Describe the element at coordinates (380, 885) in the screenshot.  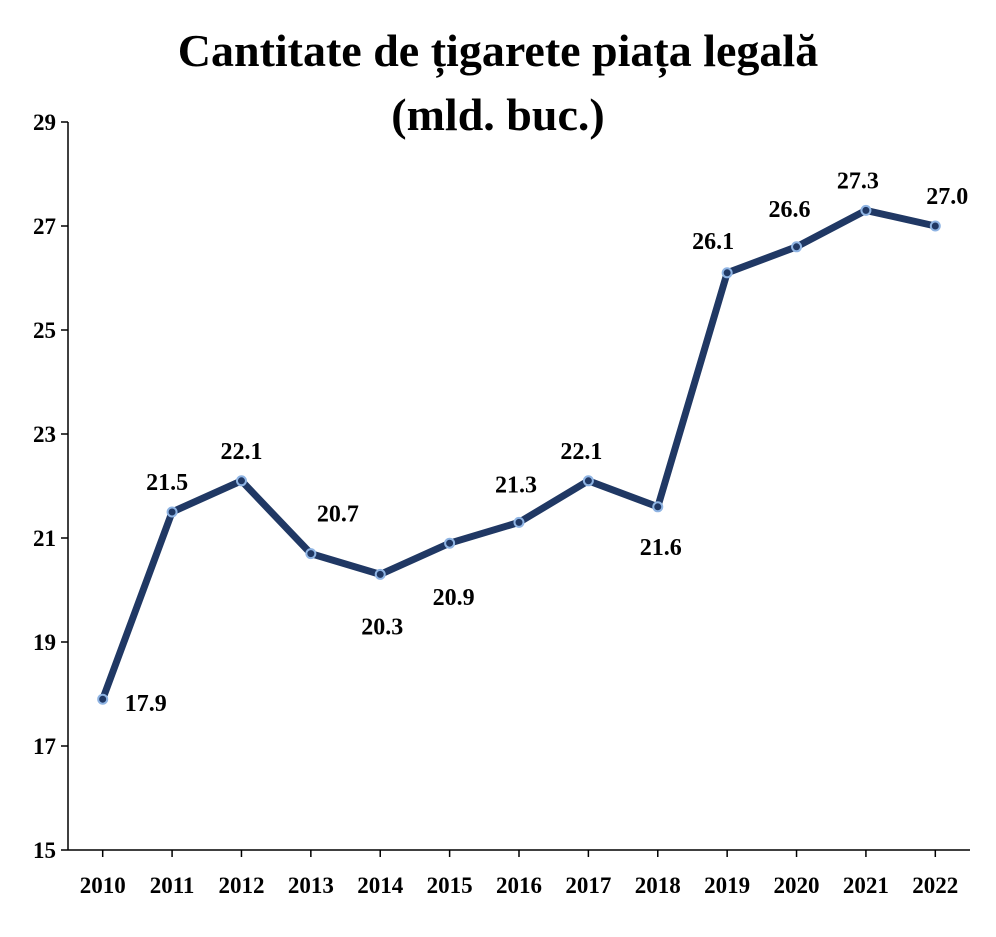
I see `x-tick-label: 2014` at that location.